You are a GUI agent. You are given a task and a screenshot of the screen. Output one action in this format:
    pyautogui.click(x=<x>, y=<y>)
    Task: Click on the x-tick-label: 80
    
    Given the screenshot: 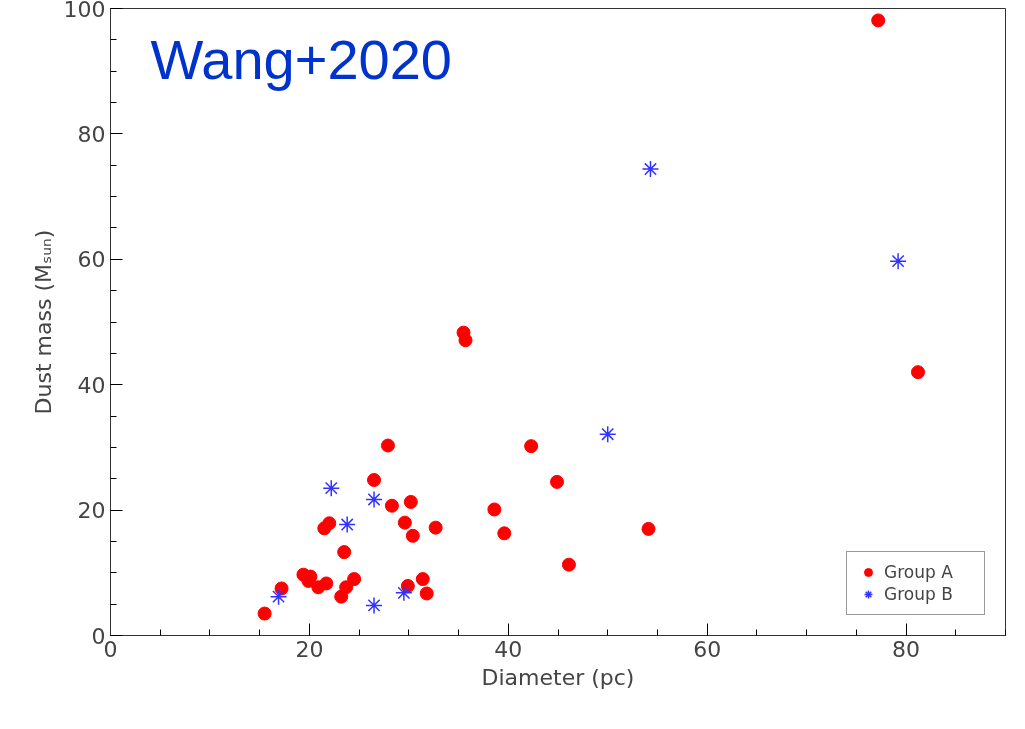 What is the action you would take?
    pyautogui.click(x=906, y=649)
    